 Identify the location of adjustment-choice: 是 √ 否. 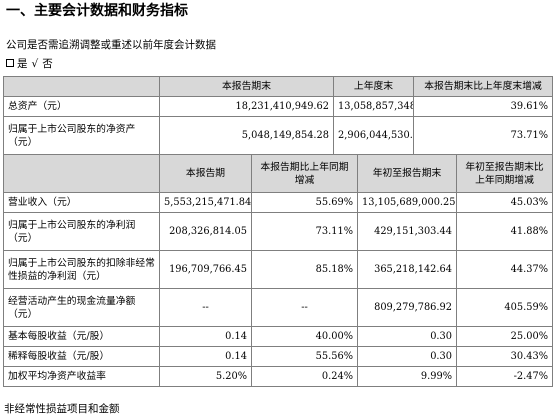
(29, 64).